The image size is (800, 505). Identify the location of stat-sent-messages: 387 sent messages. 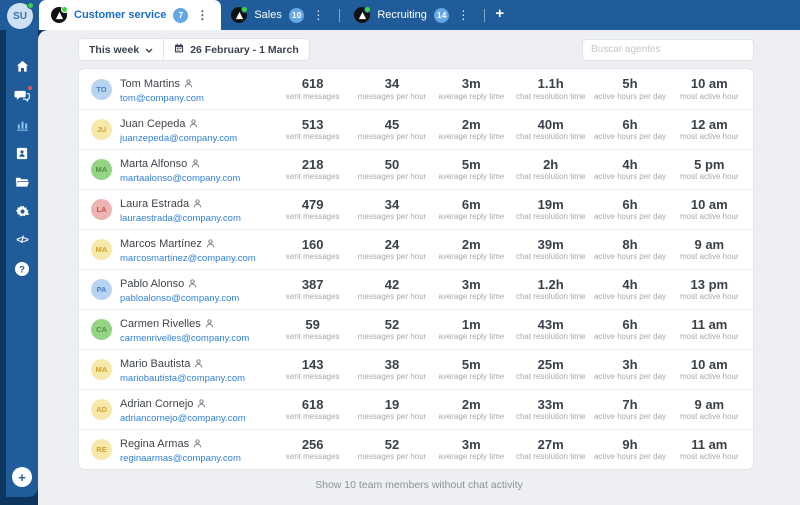
(312, 289).